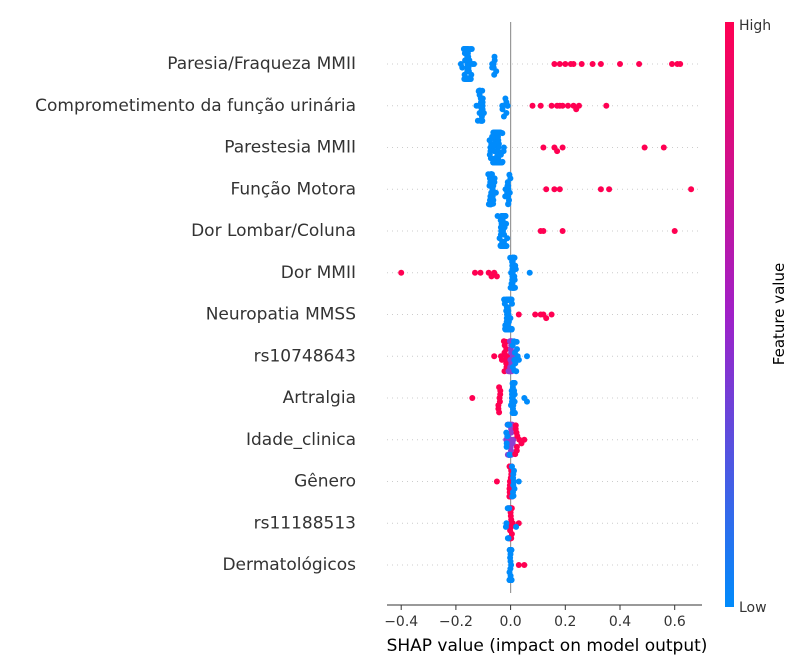 Image resolution: width=800 pixels, height=670 pixels. I want to click on colorbar-low-label: Low, so click(753, 608).